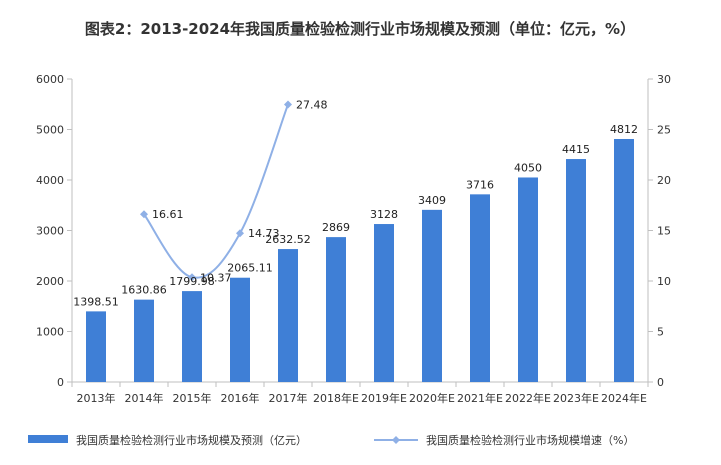  What do you see at coordinates (664, 180) in the screenshot?
I see `right-axis-tick-label: 20` at bounding box center [664, 180].